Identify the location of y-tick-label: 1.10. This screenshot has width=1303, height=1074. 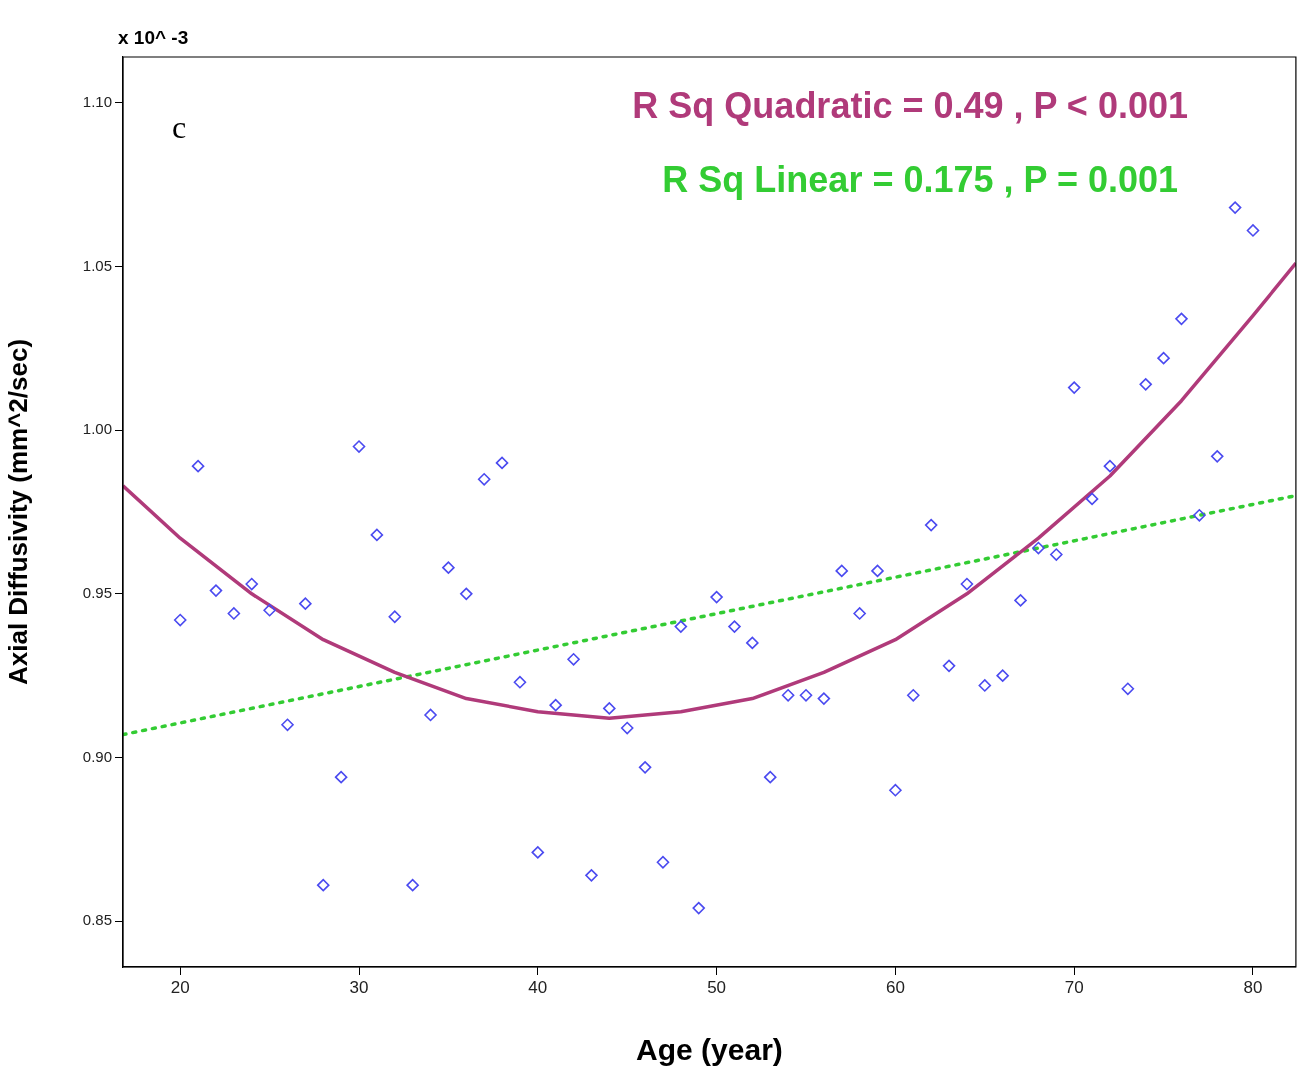
(97, 101).